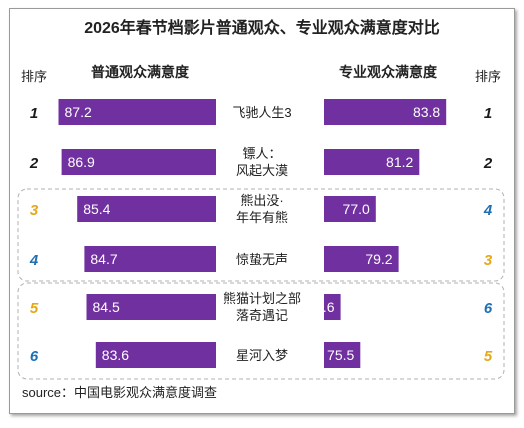  Describe the element at coordinates (34, 163) in the screenshot. I see `rank-general-label: 2` at that location.